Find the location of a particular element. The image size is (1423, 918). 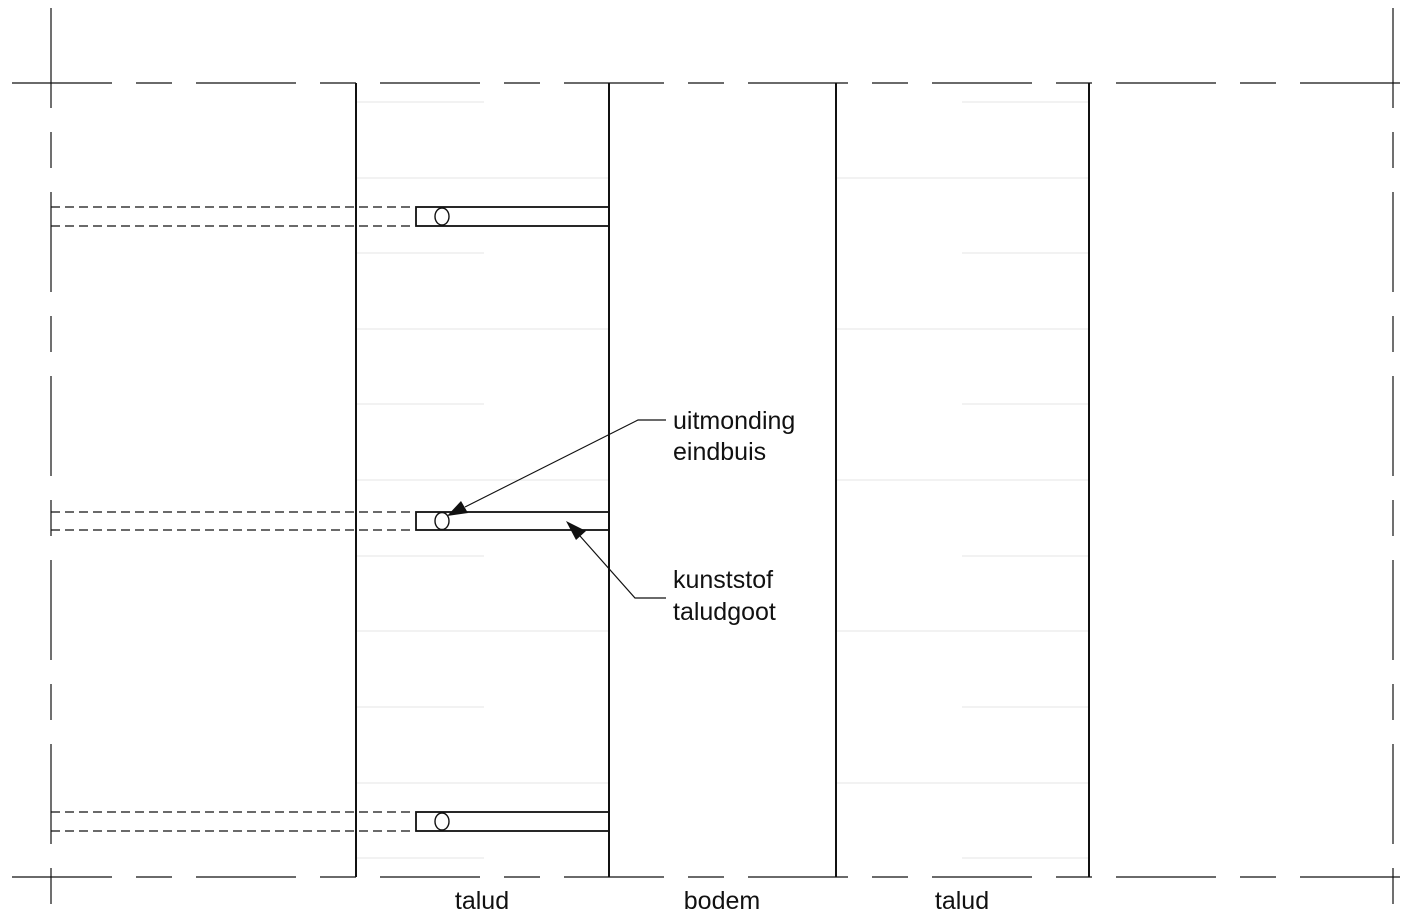

zone-label-left: talud is located at coordinates (482, 901).